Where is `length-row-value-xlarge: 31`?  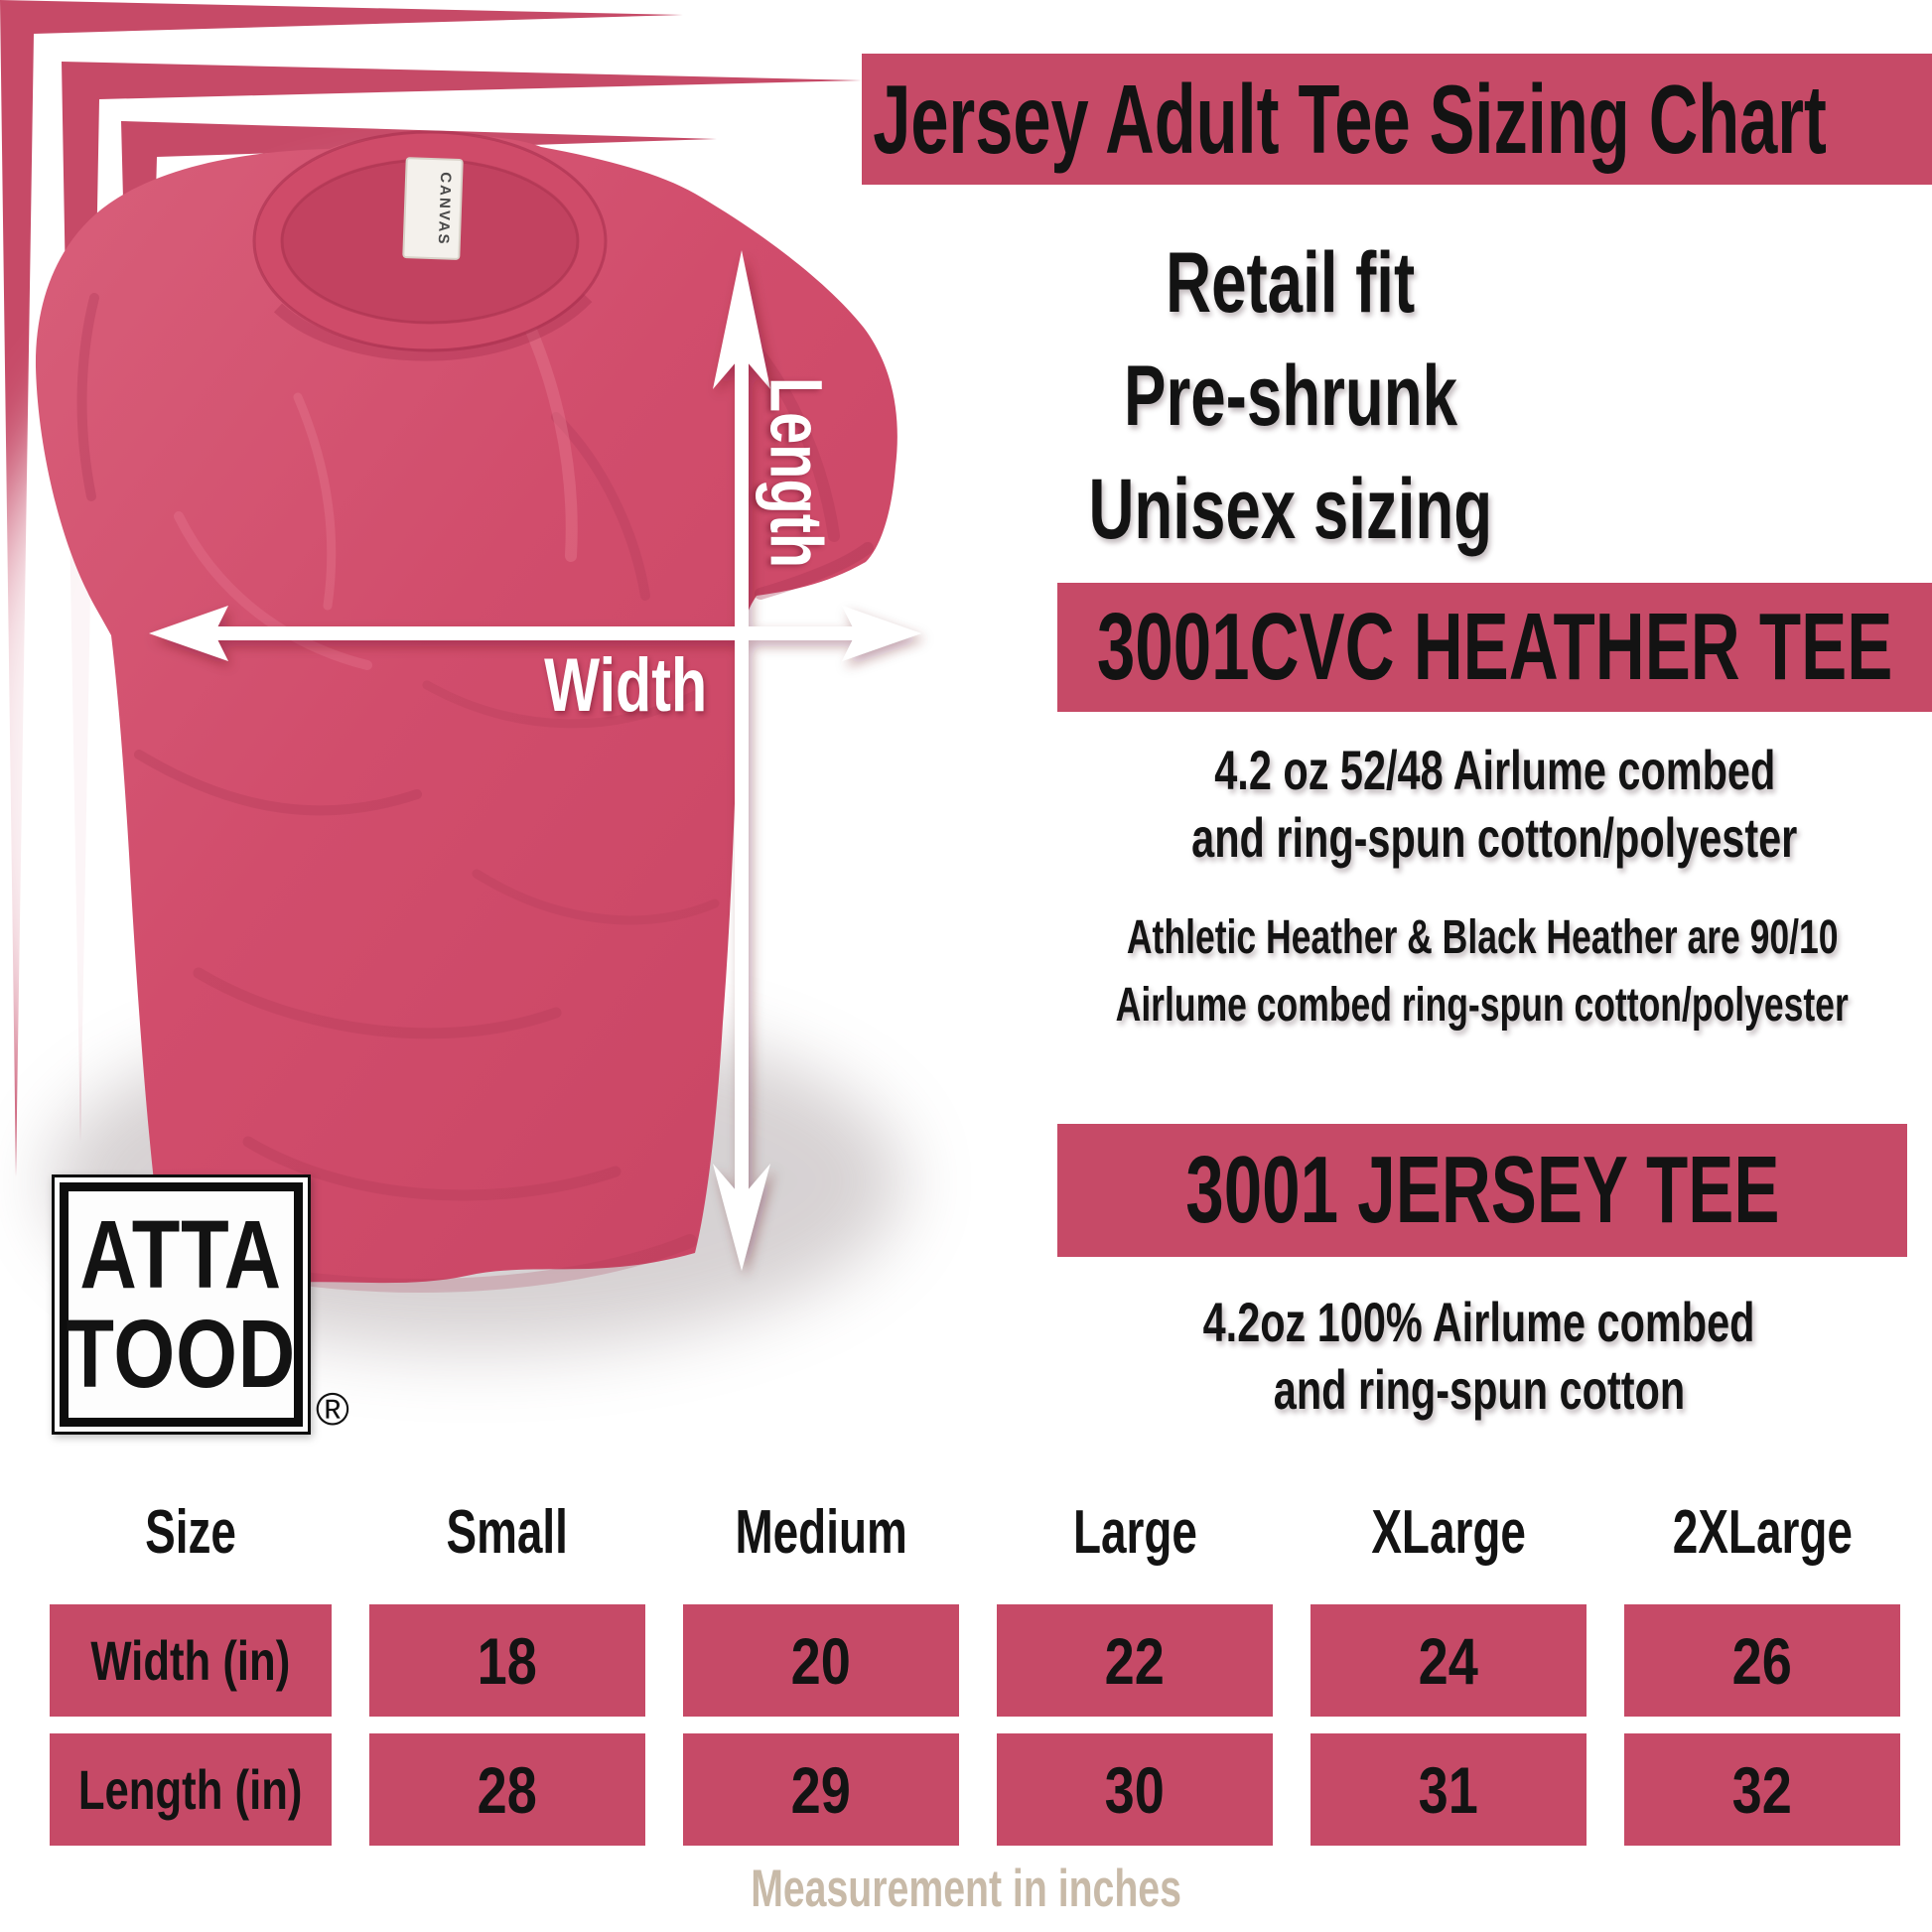 length-row-value-xlarge: 31 is located at coordinates (1449, 1790).